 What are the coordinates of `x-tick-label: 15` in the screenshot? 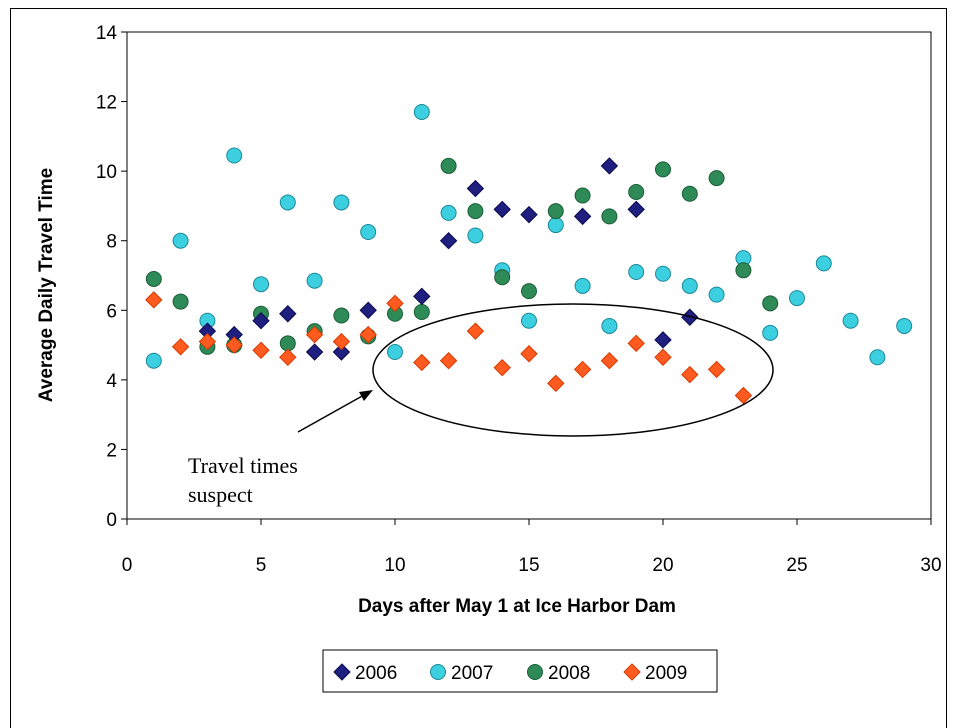 It's located at (528, 565).